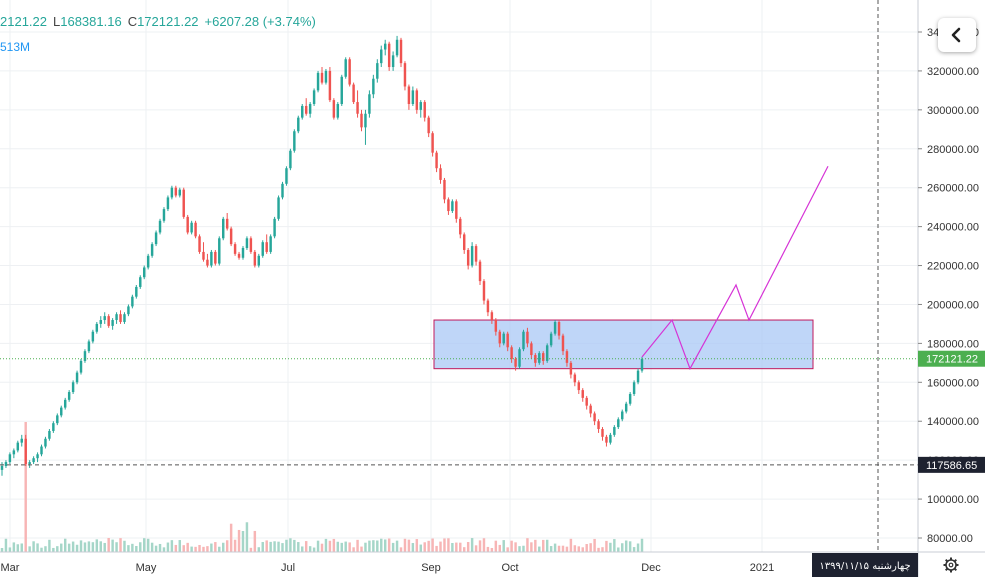 Image resolution: width=985 pixels, height=582 pixels. Describe the element at coordinates (459, 564) in the screenshot. I see `time-axis-bg` at that location.